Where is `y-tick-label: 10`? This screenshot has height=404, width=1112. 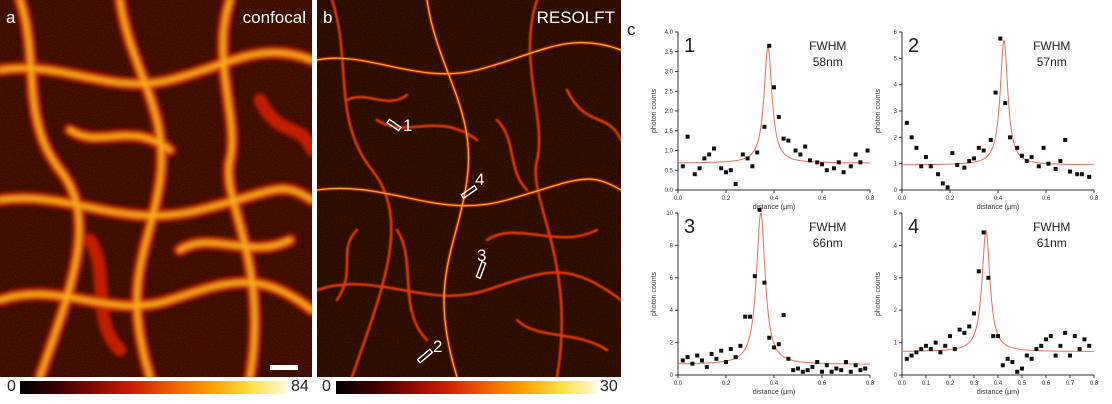
y-tick-label: 10 is located at coordinates (669, 214).